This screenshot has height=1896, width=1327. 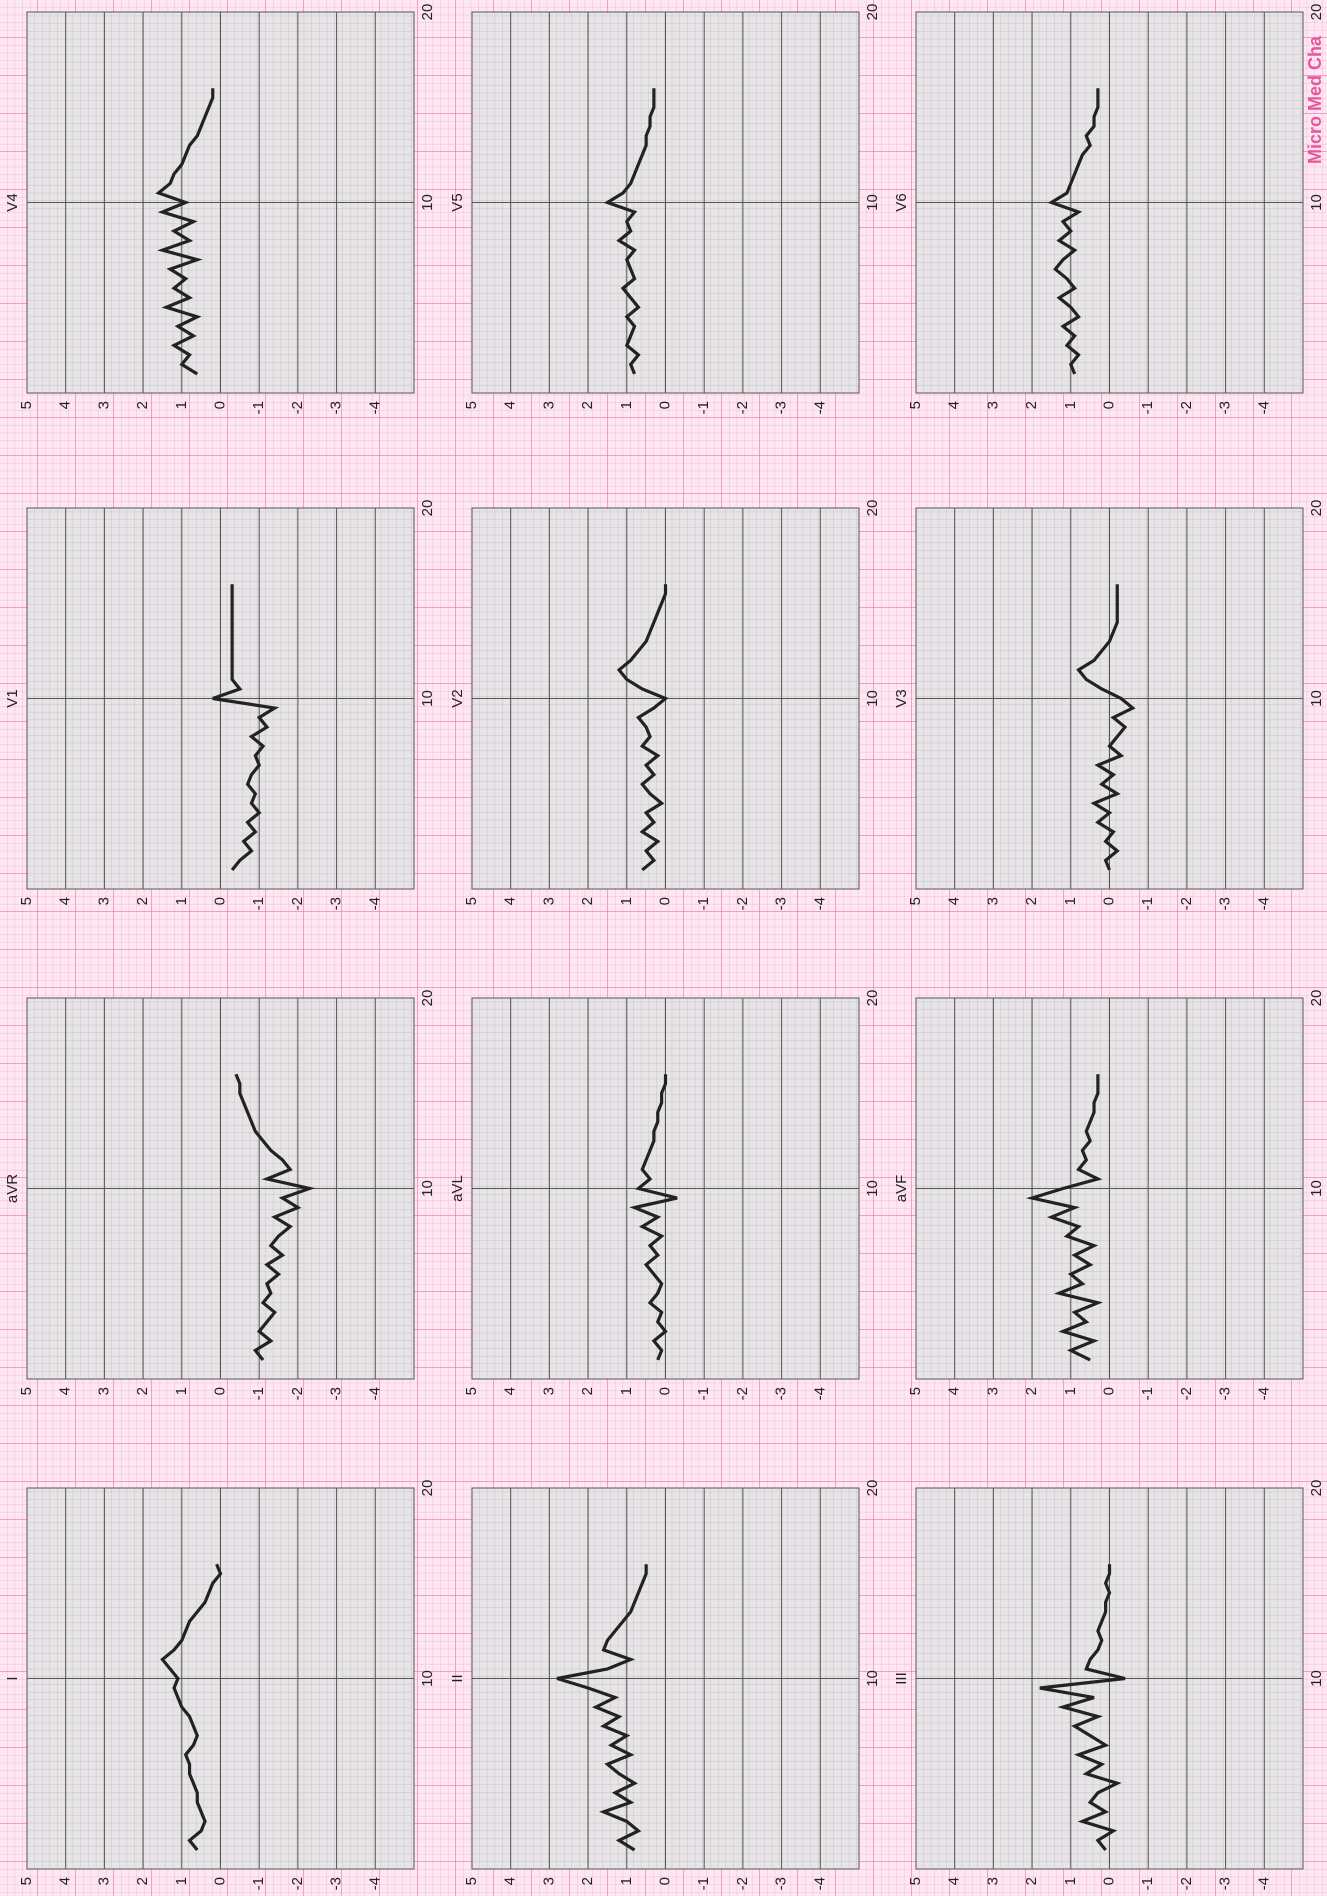 What do you see at coordinates (1315, 99) in the screenshot?
I see `brand: Micro Med Cha` at bounding box center [1315, 99].